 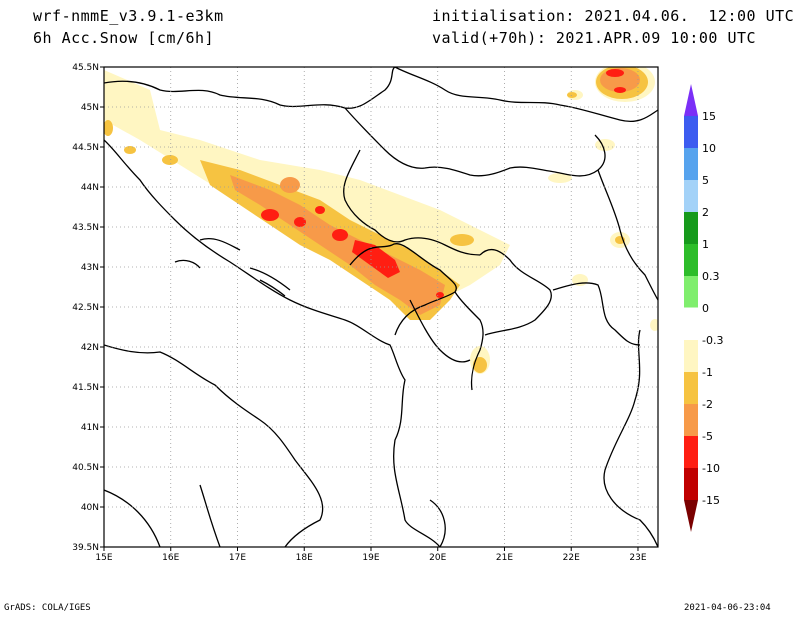 What do you see at coordinates (237, 558) in the screenshot?
I see `lon-tick-label: 17E` at bounding box center [237, 558].